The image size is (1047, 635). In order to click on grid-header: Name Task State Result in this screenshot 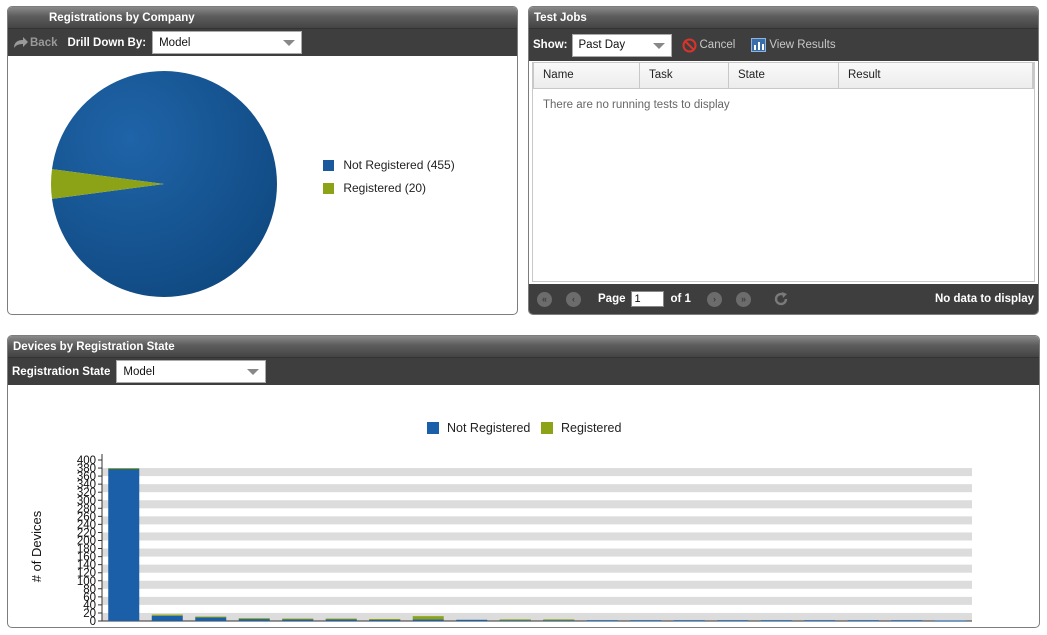, I will do `click(783, 75)`.